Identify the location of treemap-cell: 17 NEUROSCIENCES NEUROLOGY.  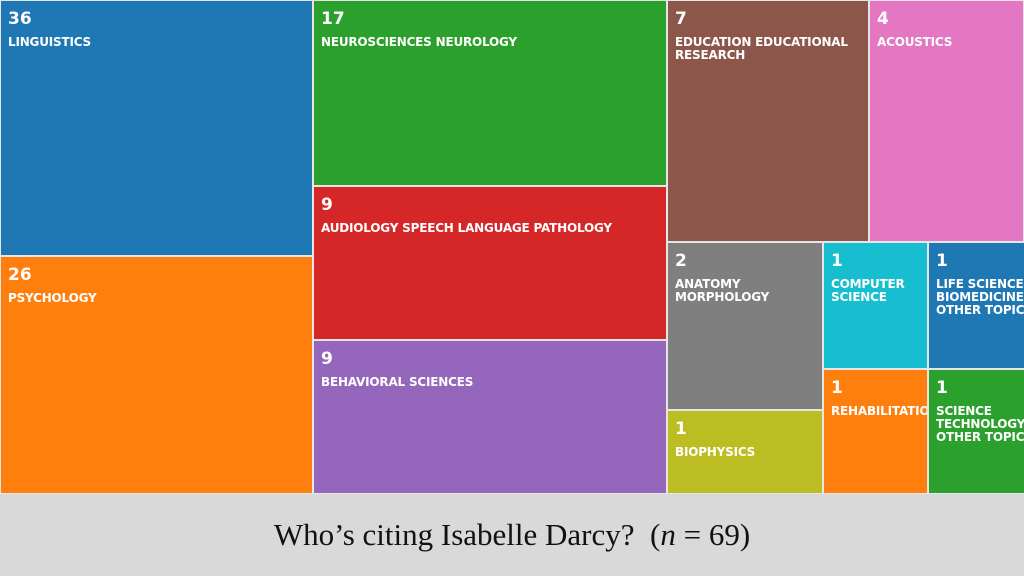
(490, 93).